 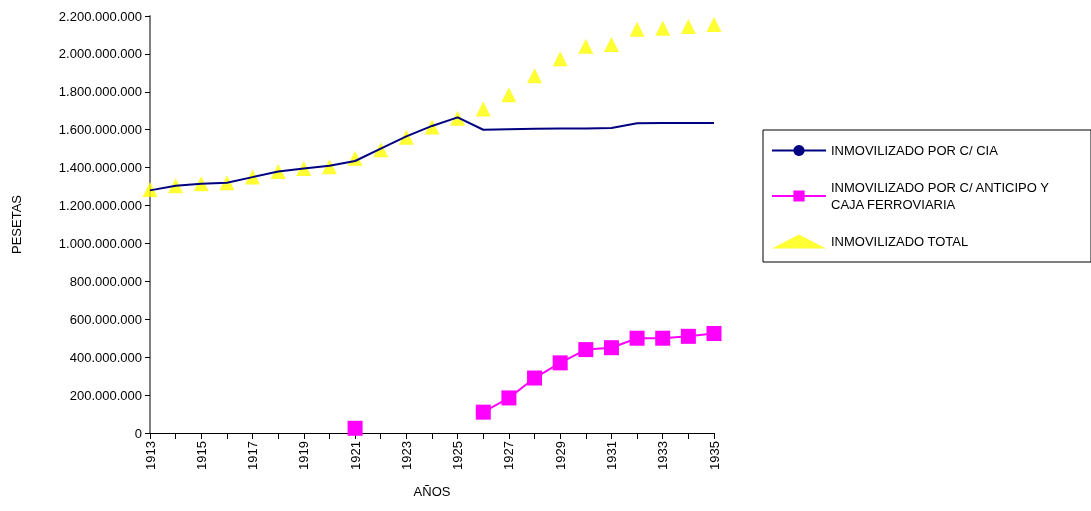 I want to click on y-tick-label: 2.000.000.000, so click(x=100, y=54).